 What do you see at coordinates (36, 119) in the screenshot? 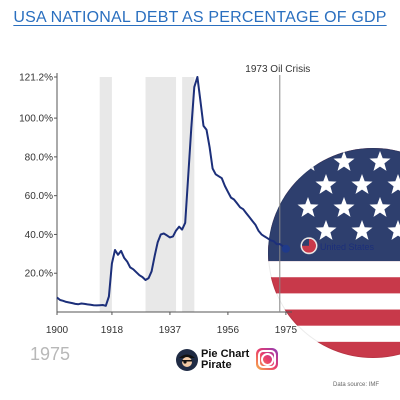
I see `y-tick-label: 100.0%` at bounding box center [36, 119].